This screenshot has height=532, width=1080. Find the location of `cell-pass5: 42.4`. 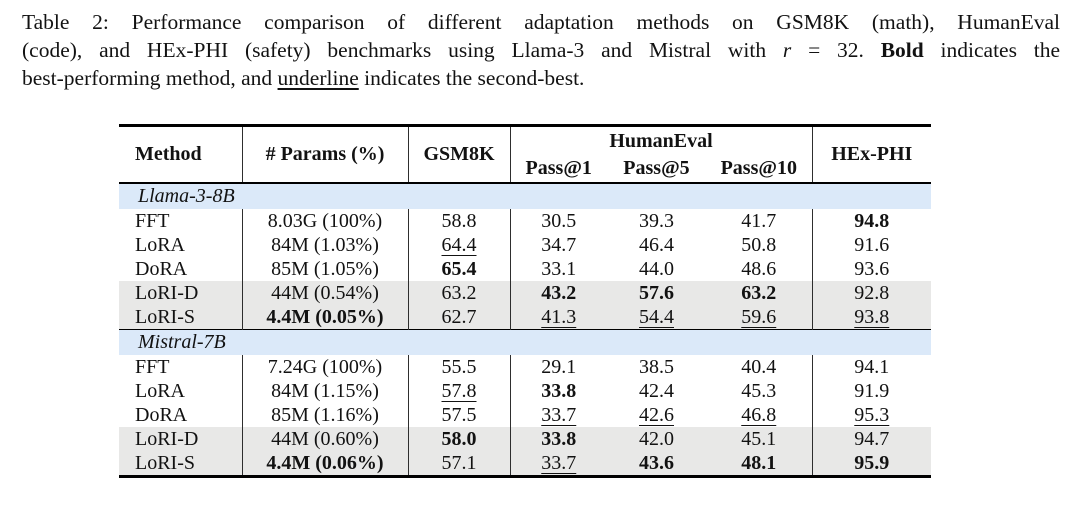

cell-pass5: 42.4 is located at coordinates (656, 391).